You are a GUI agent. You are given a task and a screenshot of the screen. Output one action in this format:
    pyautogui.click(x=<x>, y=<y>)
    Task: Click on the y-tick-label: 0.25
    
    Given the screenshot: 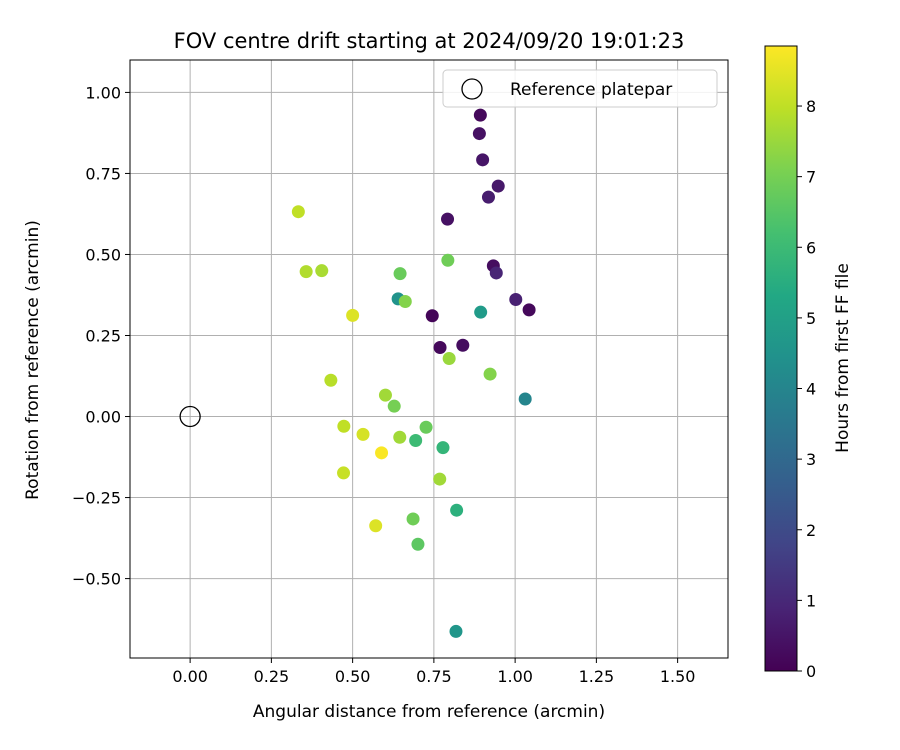 What is the action you would take?
    pyautogui.click(x=103, y=336)
    